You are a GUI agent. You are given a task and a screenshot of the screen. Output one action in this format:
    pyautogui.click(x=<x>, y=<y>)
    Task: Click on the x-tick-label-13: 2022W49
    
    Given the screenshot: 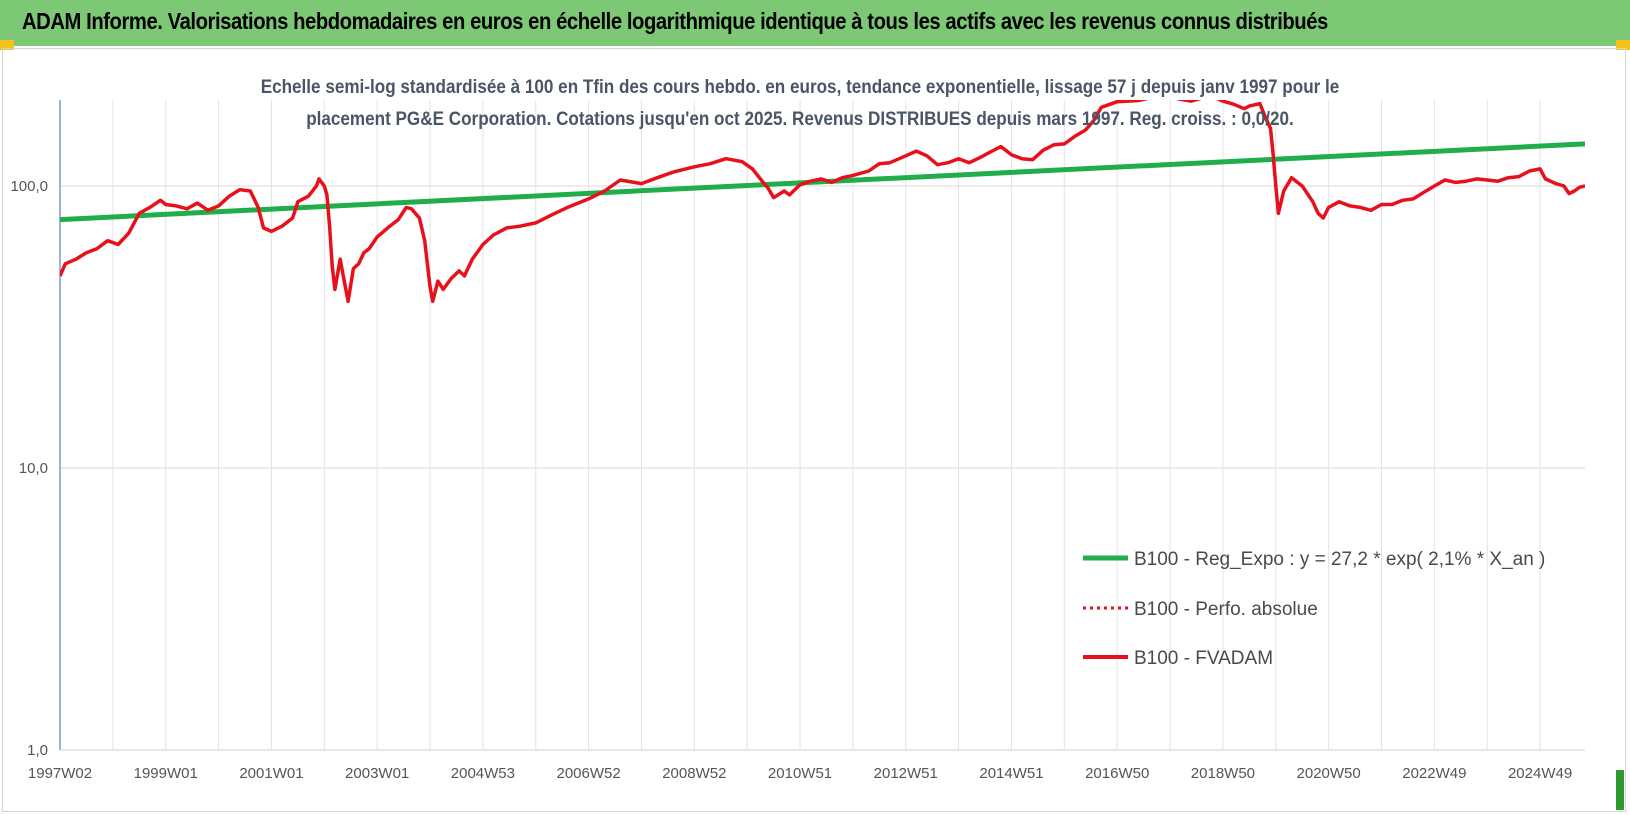 What is the action you would take?
    pyautogui.click(x=1434, y=773)
    